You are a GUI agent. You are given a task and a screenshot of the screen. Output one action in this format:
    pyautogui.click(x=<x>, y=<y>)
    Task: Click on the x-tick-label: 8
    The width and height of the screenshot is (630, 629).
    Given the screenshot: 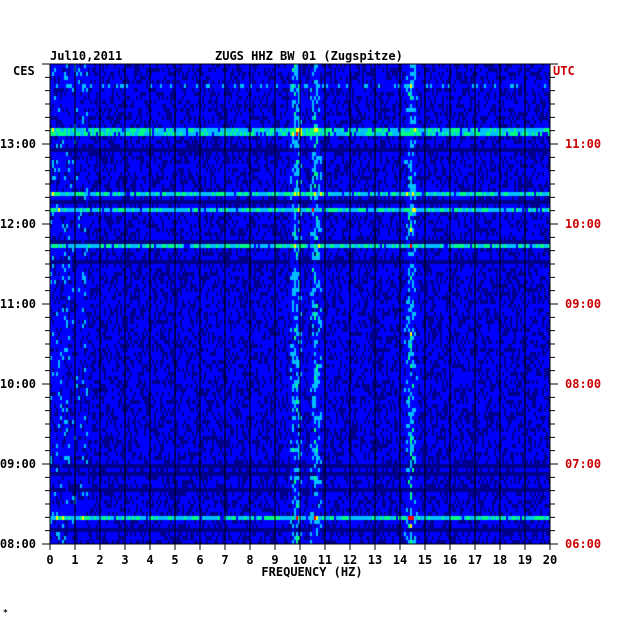 What is the action you would take?
    pyautogui.click(x=249, y=560)
    